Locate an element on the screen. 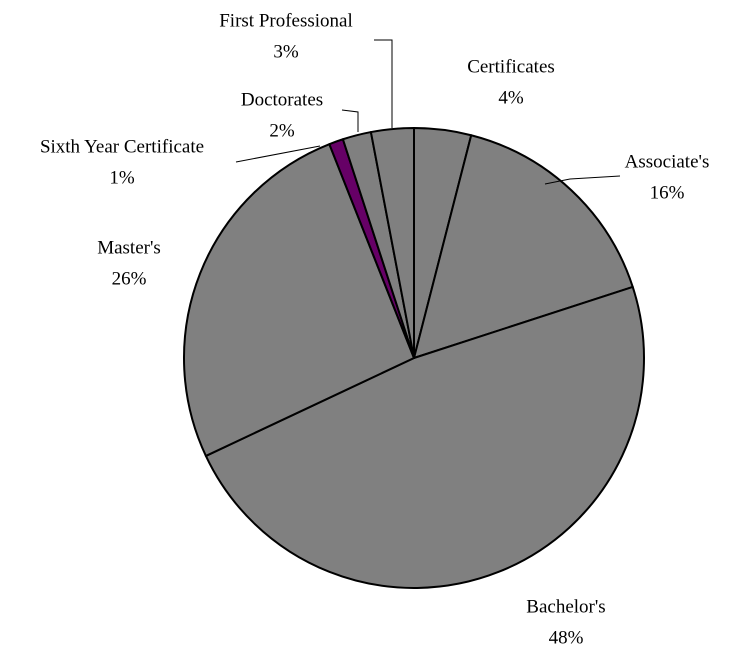 The width and height of the screenshot is (731, 646). value-label: 16% is located at coordinates (667, 192).